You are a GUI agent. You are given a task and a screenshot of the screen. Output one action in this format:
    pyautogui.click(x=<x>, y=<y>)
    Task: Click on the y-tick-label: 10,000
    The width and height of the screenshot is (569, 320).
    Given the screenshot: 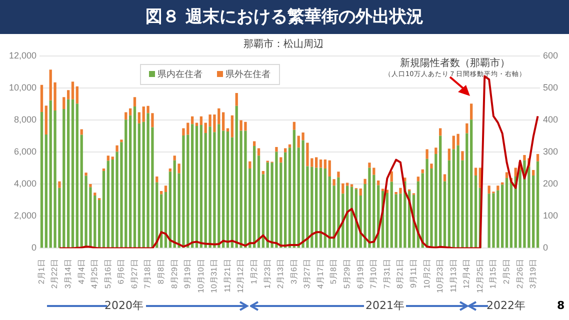 What is the action you would take?
    pyautogui.click(x=22, y=87)
    